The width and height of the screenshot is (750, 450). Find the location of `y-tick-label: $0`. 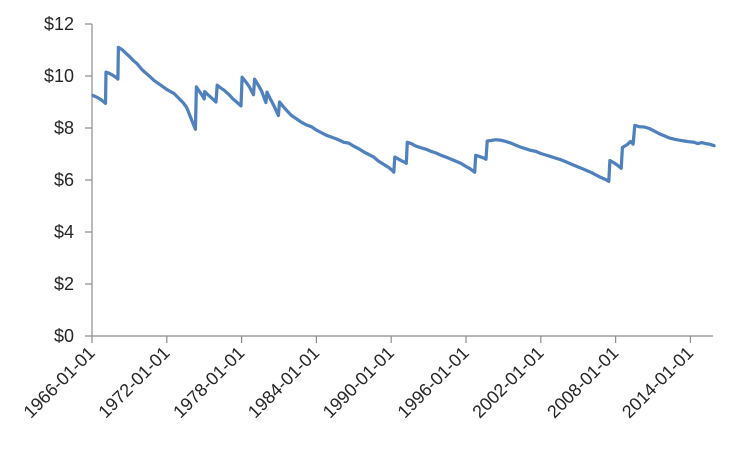

y-tick-label: $0 is located at coordinates (64, 336).